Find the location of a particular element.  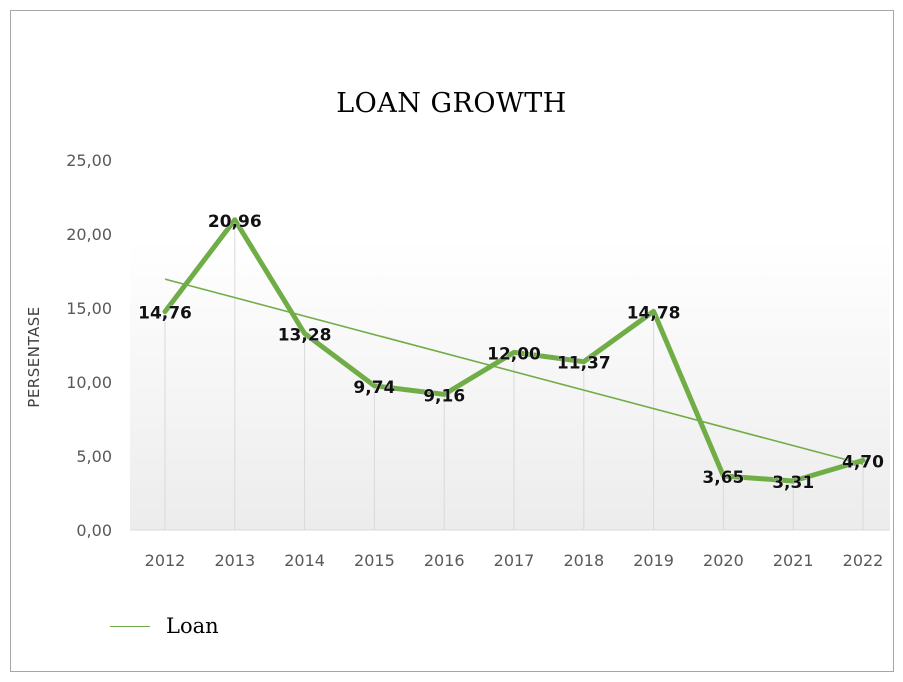

x-tick-label: 2022 is located at coordinates (863, 560).